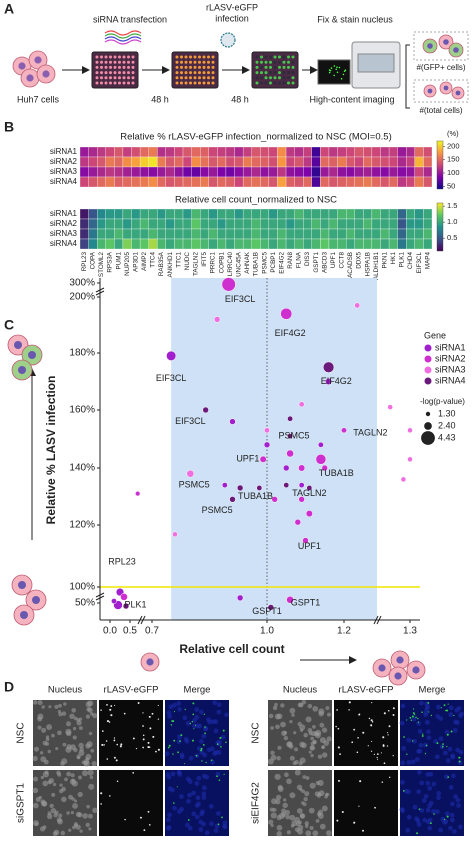  What do you see at coordinates (213, 263) in the screenshot?
I see `column-label: PRRC1` at bounding box center [213, 263].